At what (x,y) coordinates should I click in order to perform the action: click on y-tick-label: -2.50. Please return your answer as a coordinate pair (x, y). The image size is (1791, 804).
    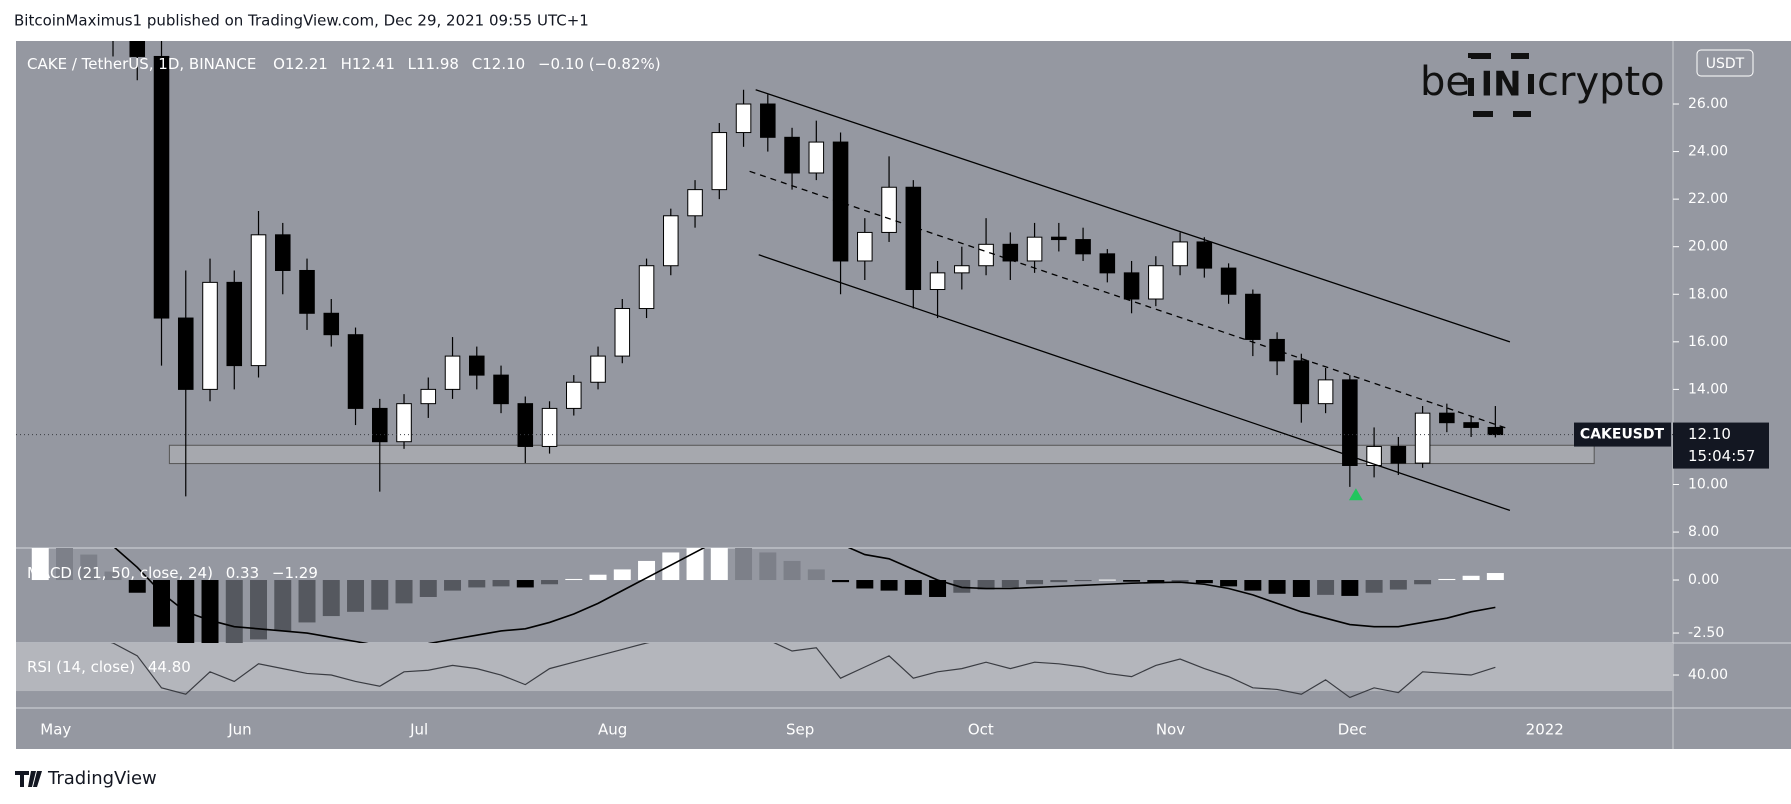
    Looking at the image, I should click on (1706, 633).